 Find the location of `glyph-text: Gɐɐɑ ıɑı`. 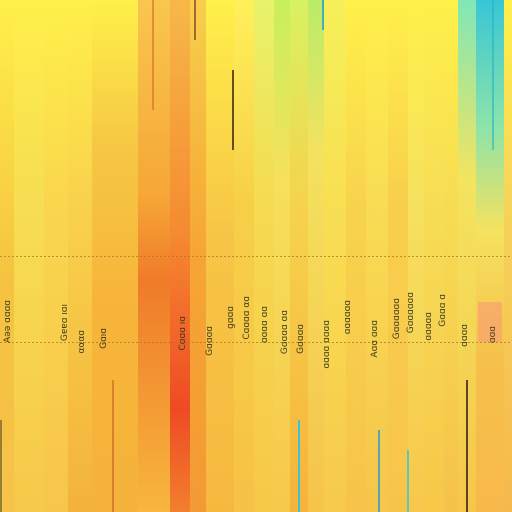

glyph-text: Gɐɐɑ ıɑı is located at coordinates (65, 323).